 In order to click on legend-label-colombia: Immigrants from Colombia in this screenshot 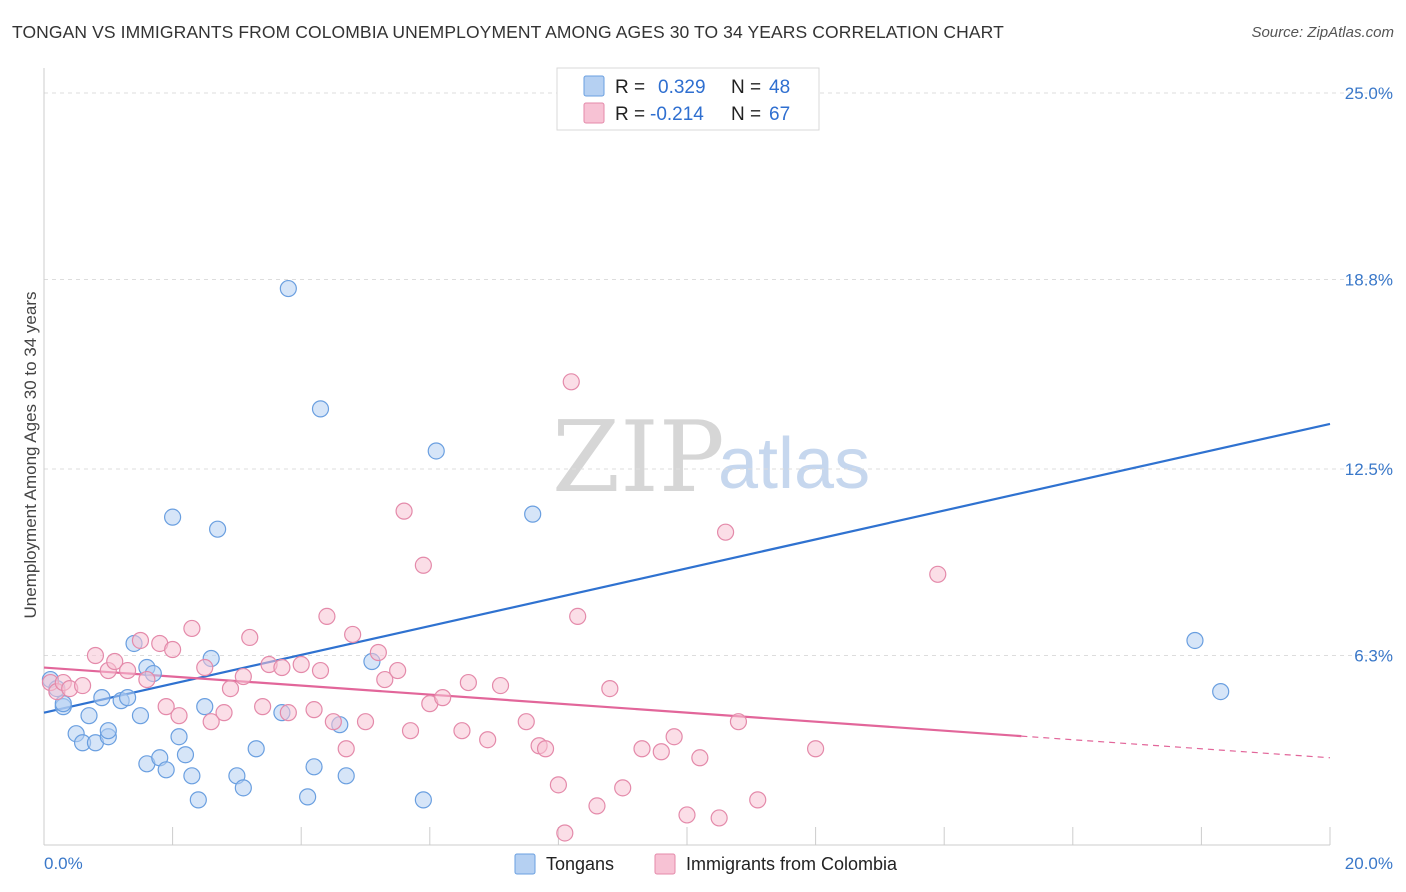, I will do `click(792, 864)`.